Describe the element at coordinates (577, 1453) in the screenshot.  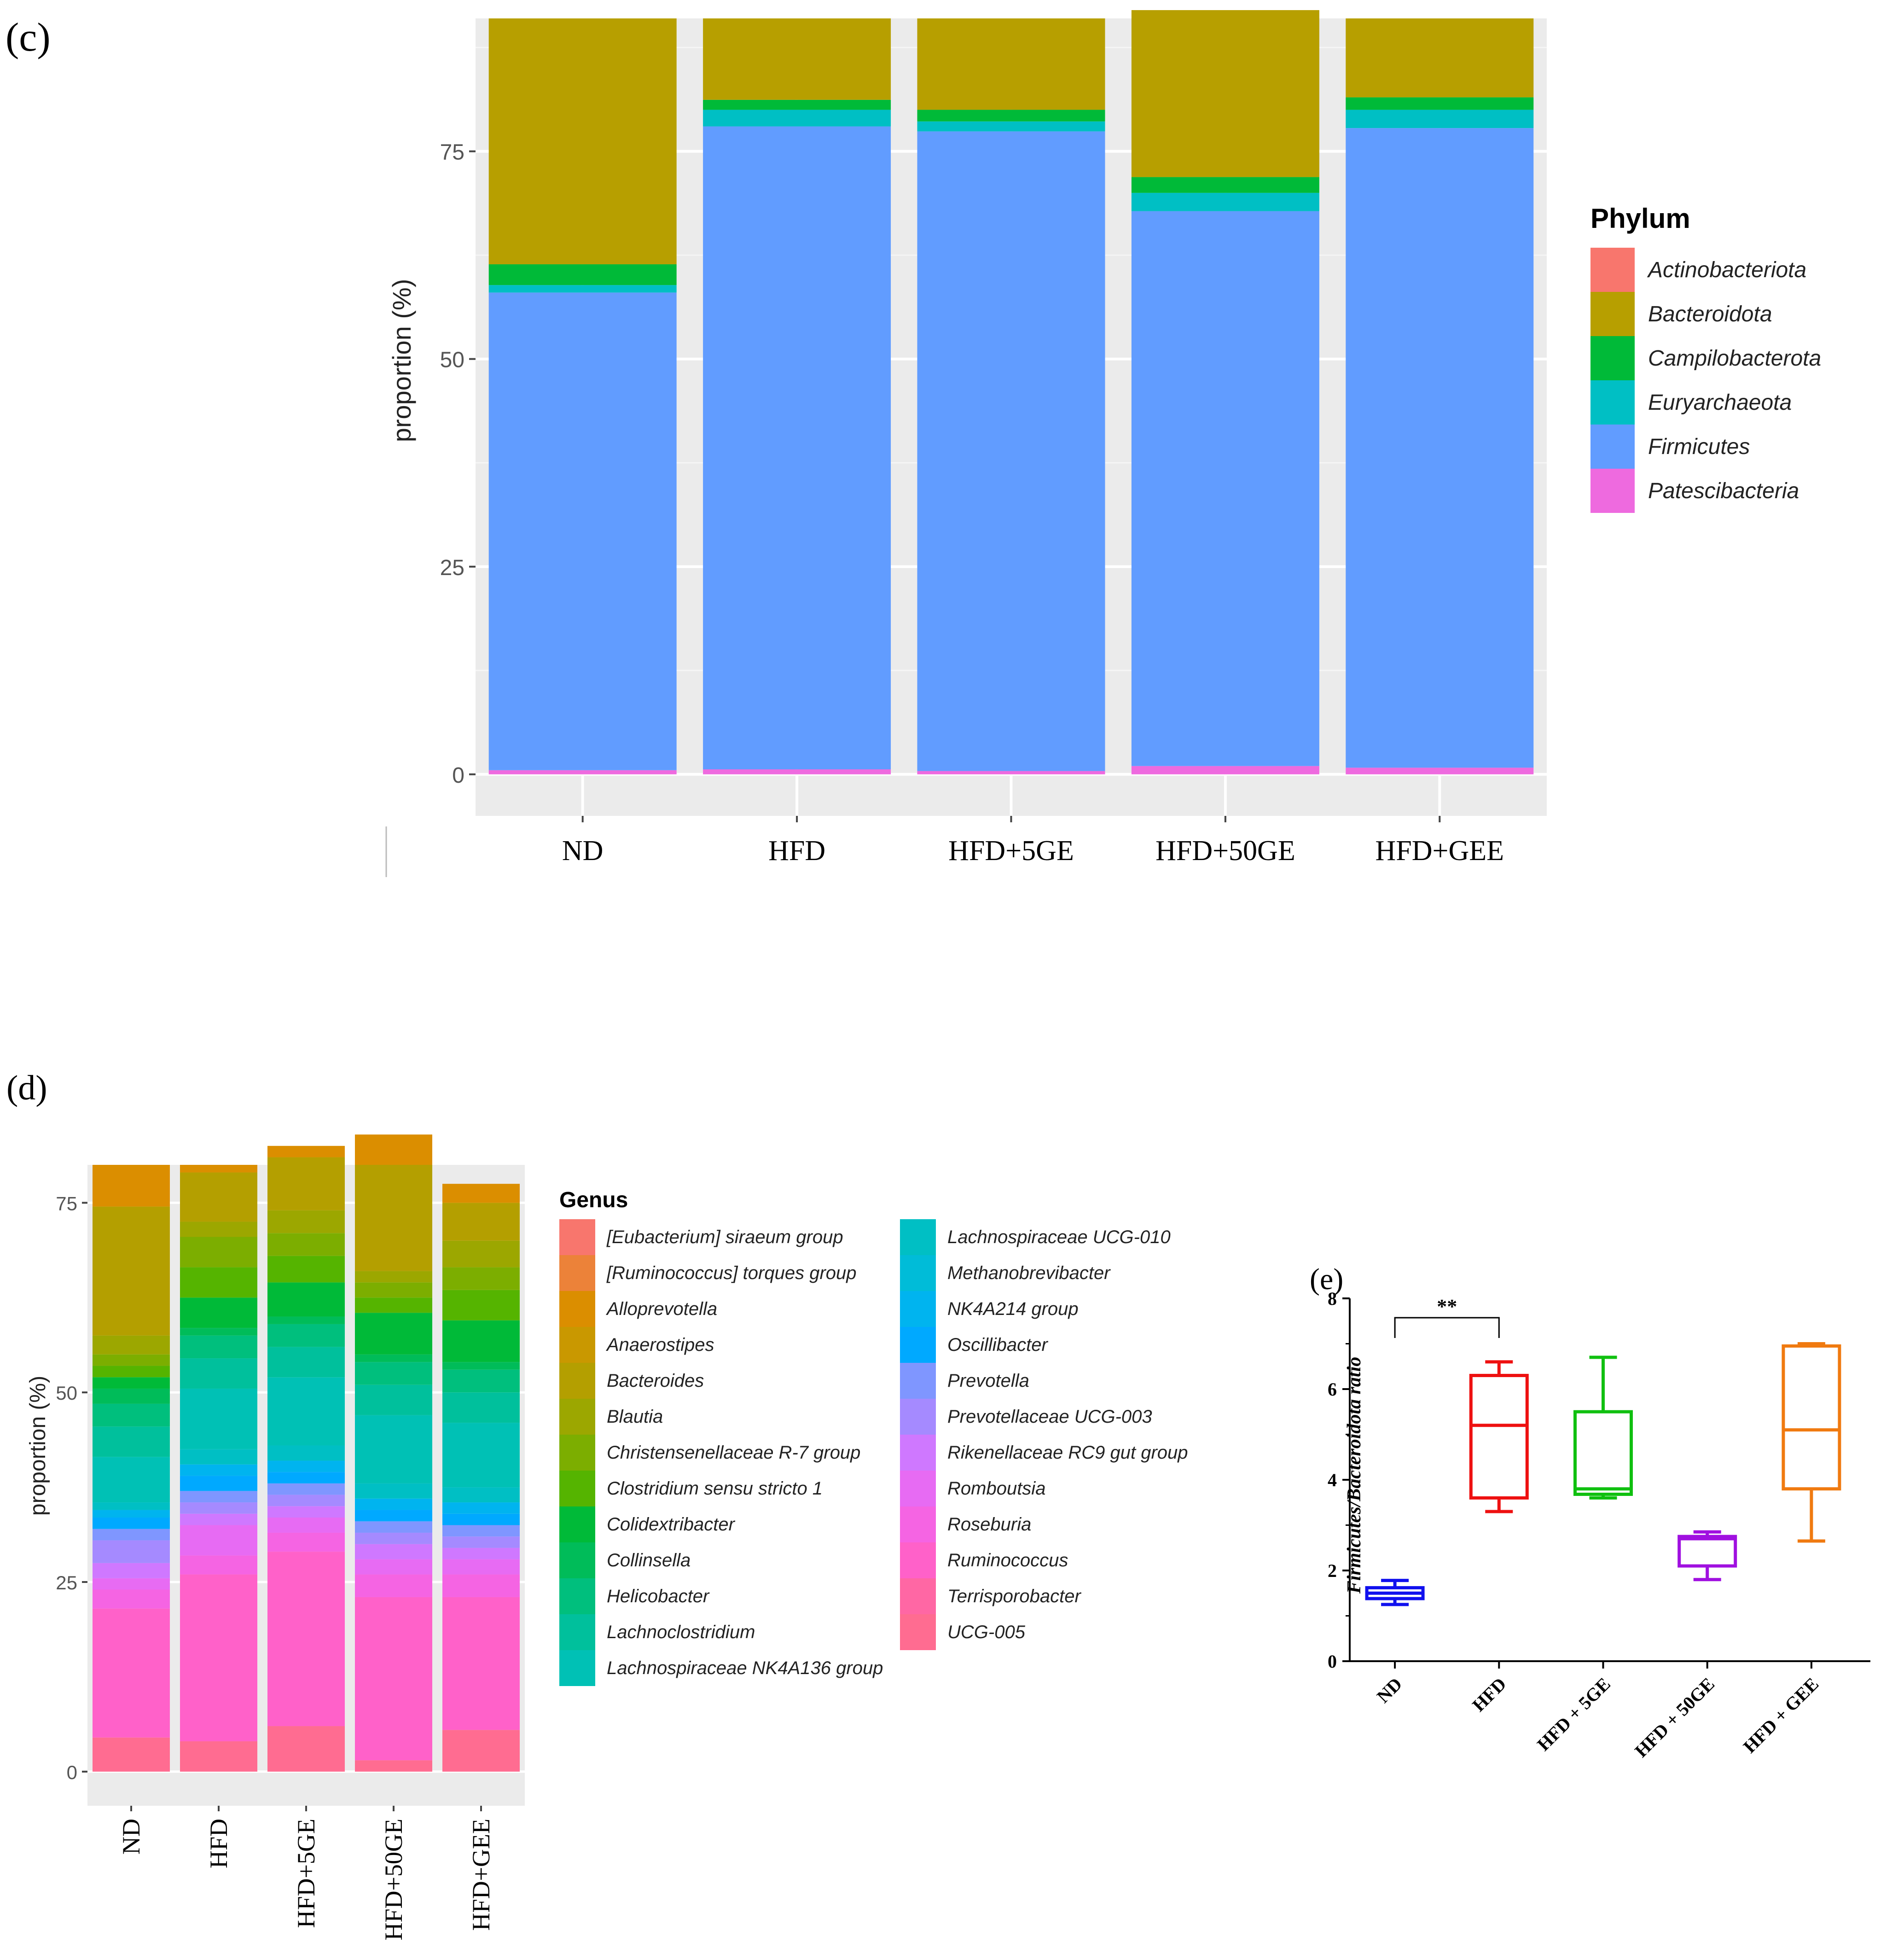
I see `legend-key-christensenellaceae-r-7-group` at that location.